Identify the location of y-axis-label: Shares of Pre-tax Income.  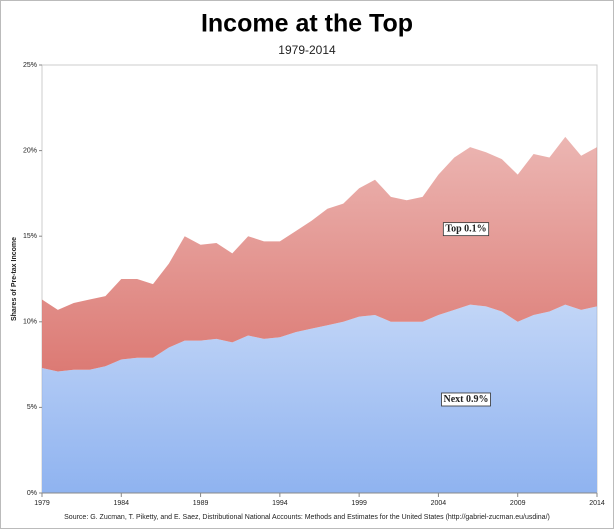
(14, 279).